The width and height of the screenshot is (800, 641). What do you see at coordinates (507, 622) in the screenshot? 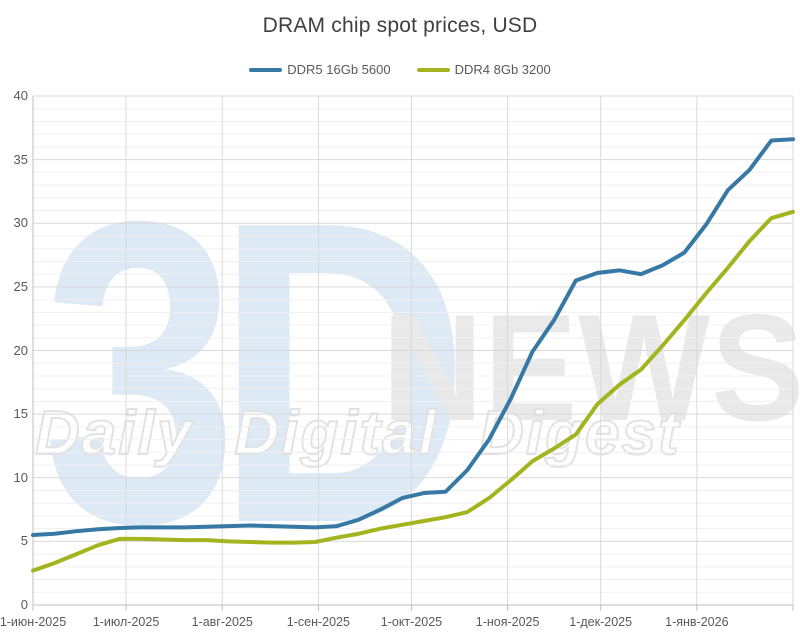
I see `x-tick-label: 1-ноя-2025` at bounding box center [507, 622].